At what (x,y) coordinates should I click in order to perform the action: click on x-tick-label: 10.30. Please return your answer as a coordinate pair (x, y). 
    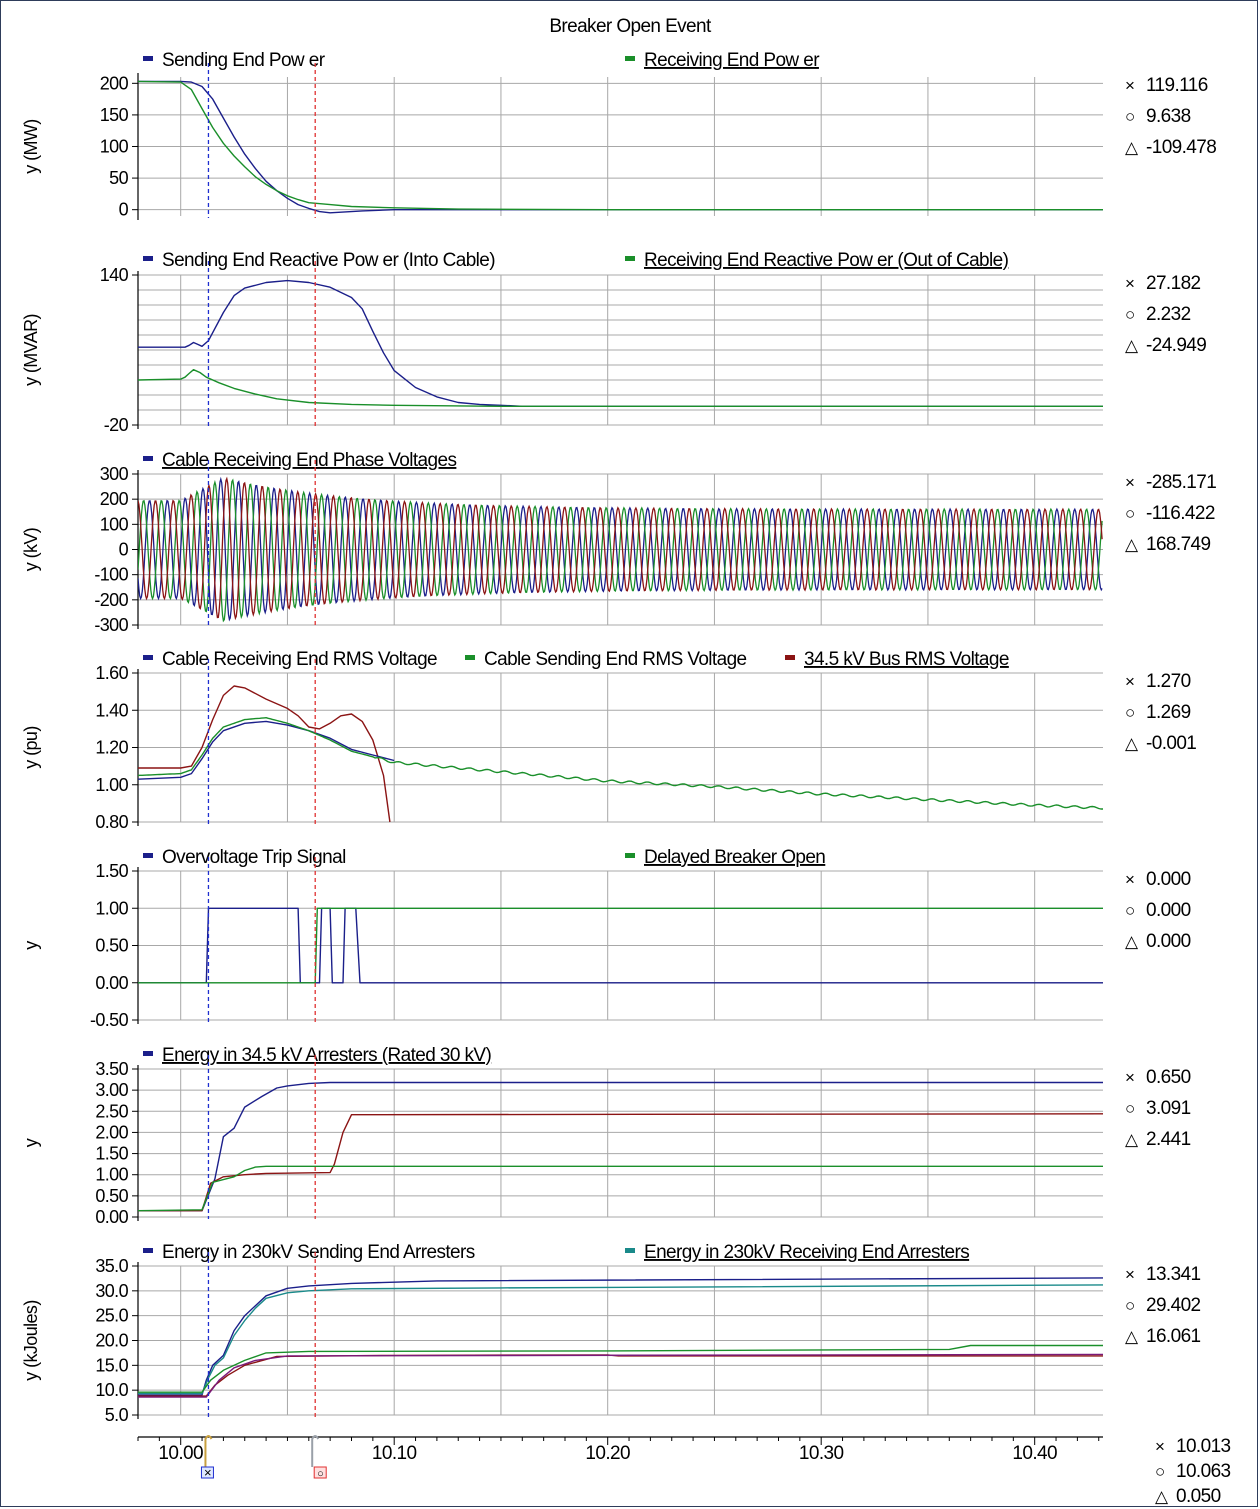
    Looking at the image, I should click on (821, 1453).